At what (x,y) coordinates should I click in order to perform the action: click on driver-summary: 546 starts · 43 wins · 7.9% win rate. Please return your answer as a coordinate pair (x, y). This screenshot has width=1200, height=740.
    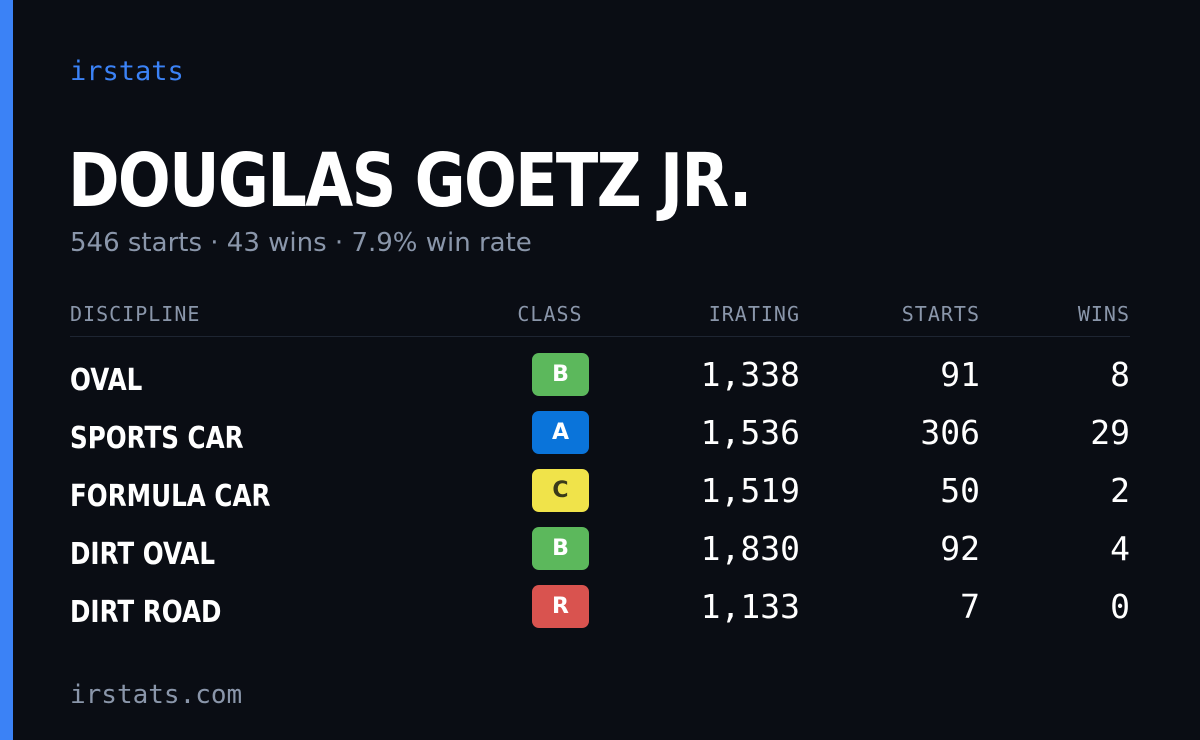
    Looking at the image, I should click on (301, 243).